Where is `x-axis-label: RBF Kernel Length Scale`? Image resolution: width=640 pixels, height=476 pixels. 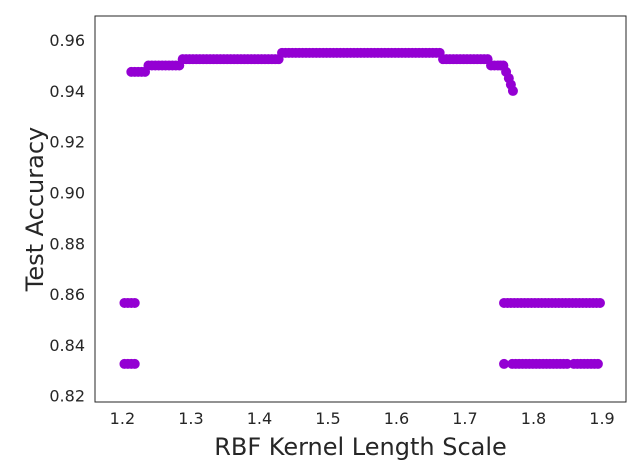
x-axis-label: RBF Kernel Length Scale is located at coordinates (360, 447).